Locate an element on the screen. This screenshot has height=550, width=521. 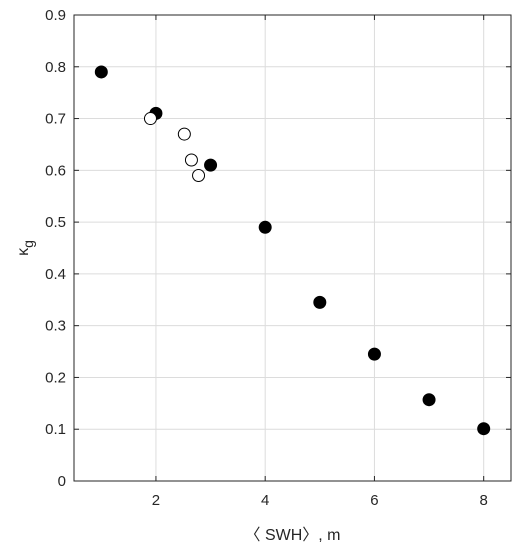
y-tick-label: 0.8 is located at coordinates (55, 67).